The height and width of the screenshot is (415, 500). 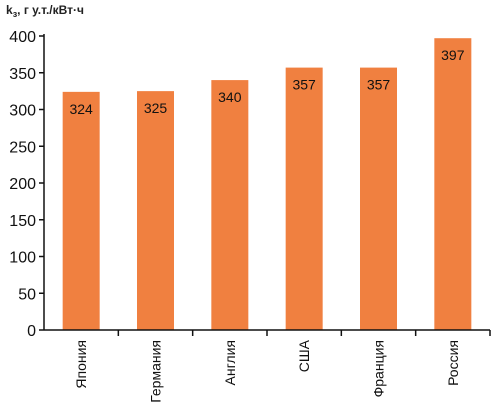 What do you see at coordinates (230, 362) in the screenshot?
I see `x-tick-label: Англия` at bounding box center [230, 362].